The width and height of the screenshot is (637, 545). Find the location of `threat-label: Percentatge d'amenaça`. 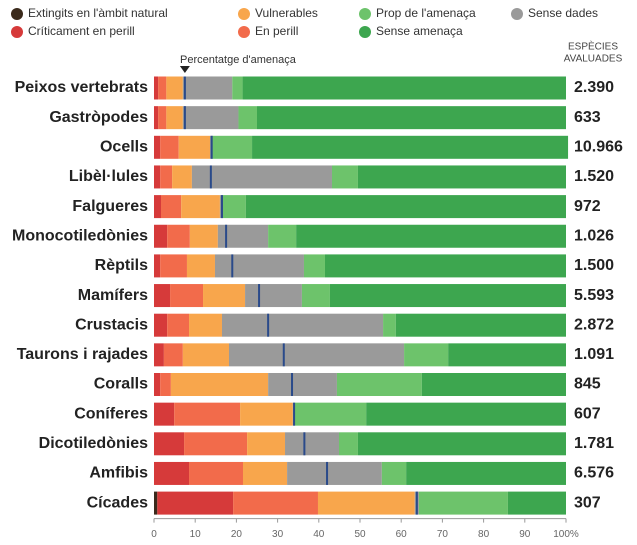

threat-label: Percentatge d'amenaça is located at coordinates (238, 60).